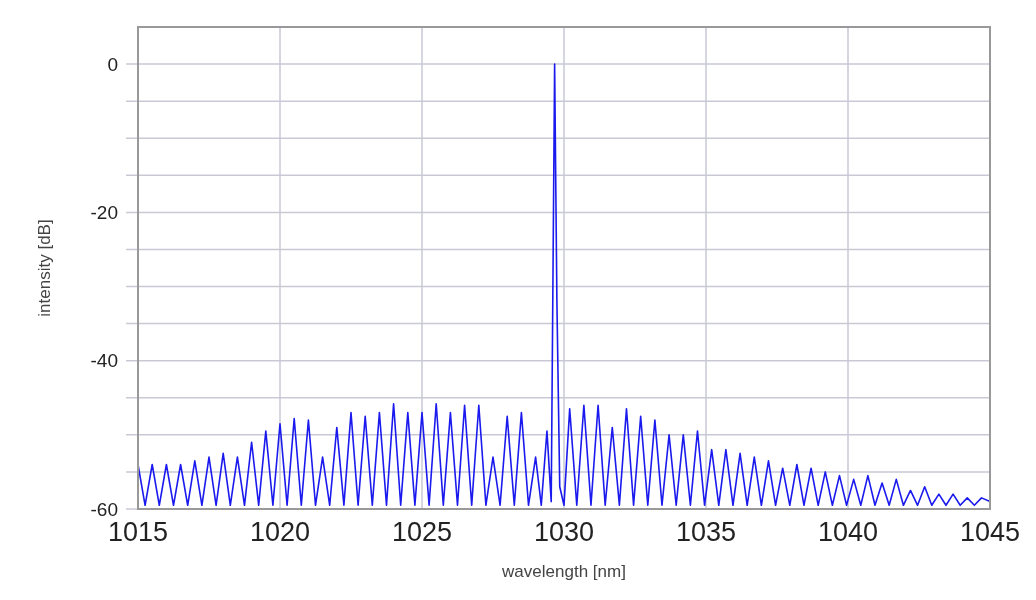  I want to click on x-tick-label: 1015, so click(138, 532).